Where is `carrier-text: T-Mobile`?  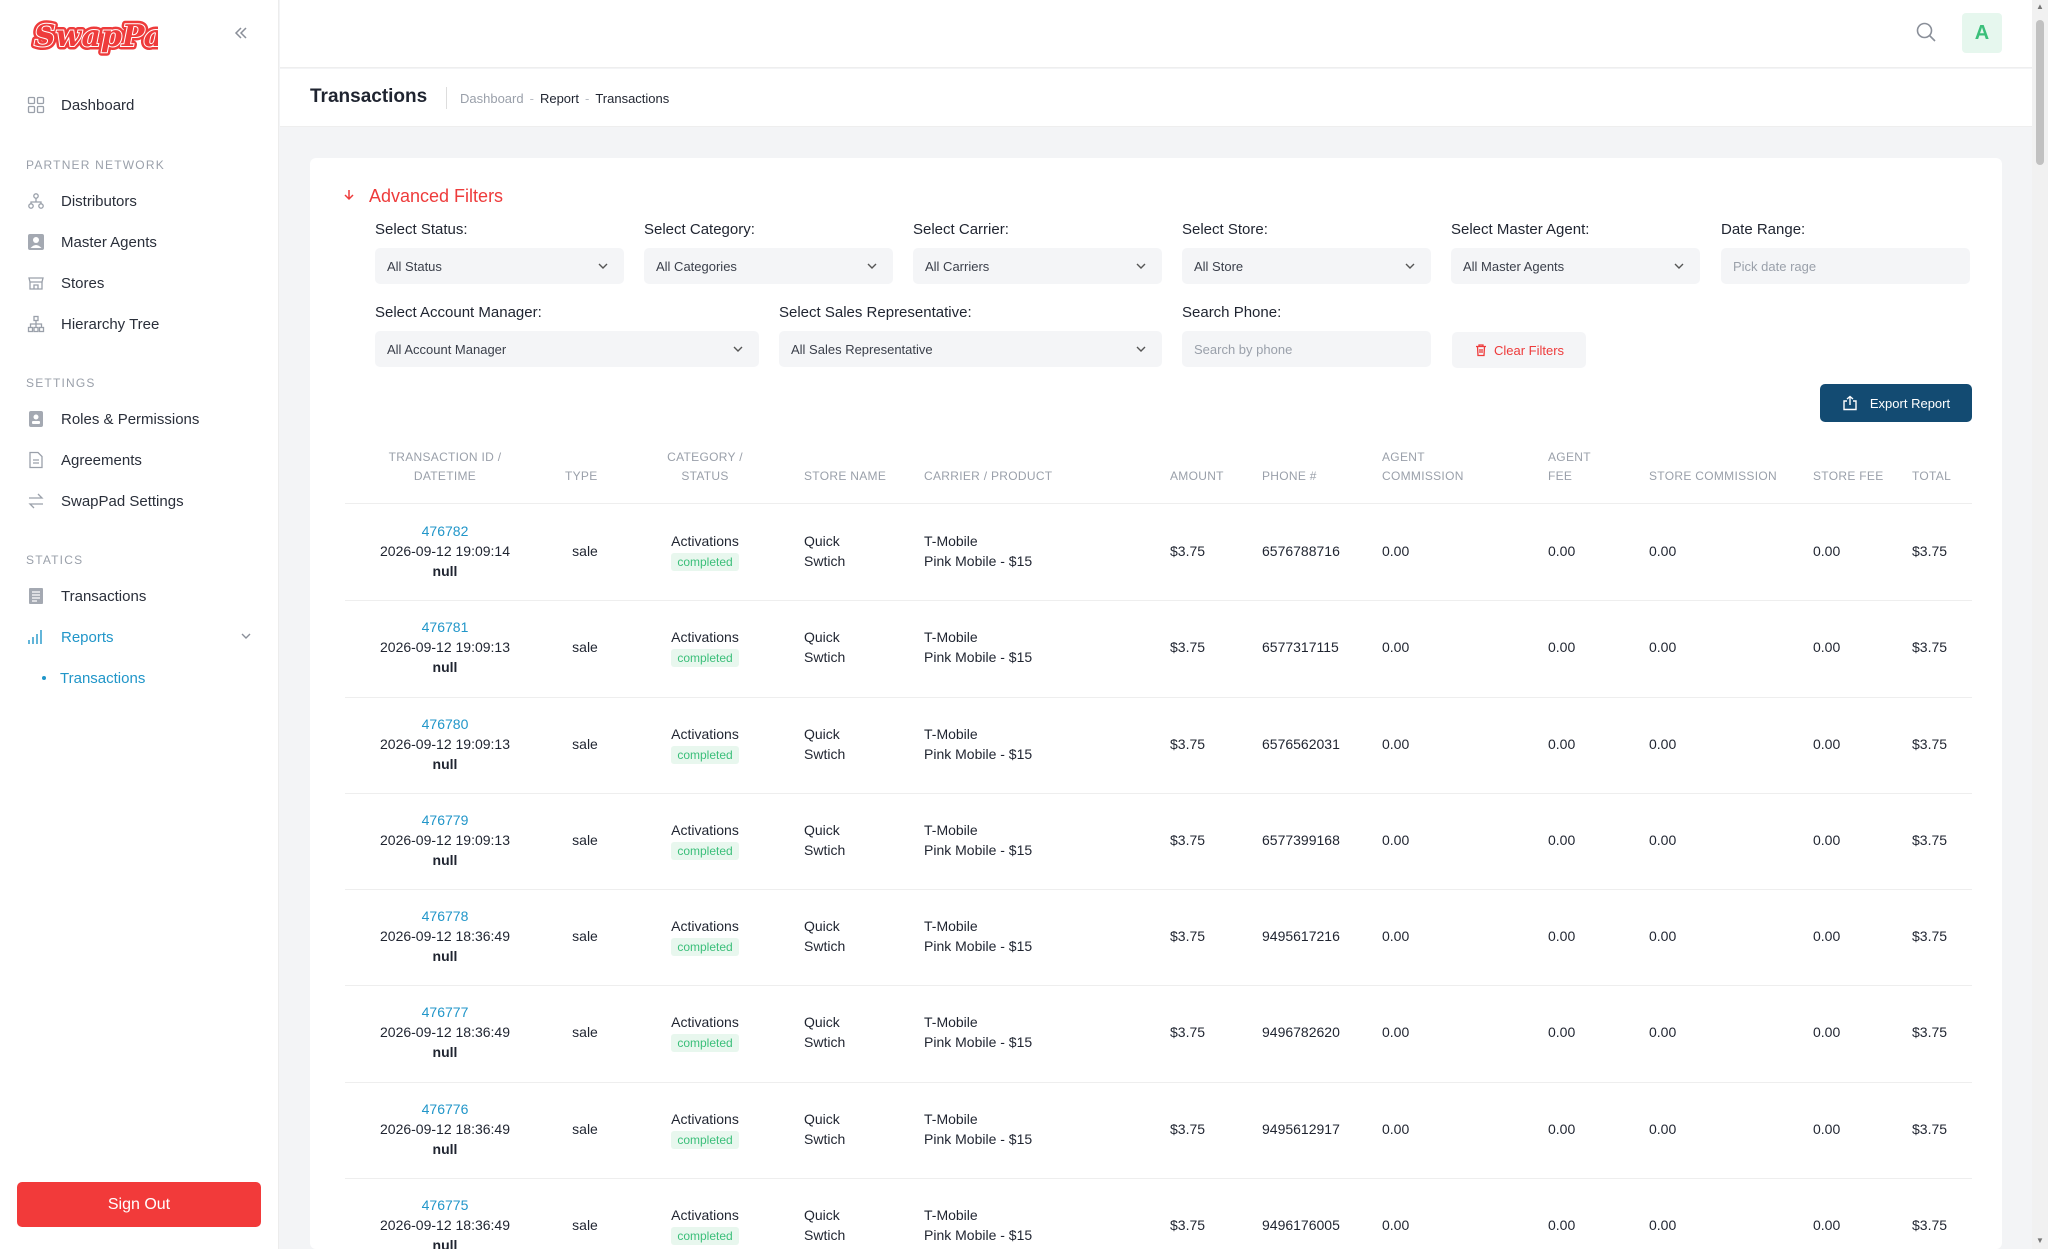 carrier-text: T-Mobile is located at coordinates (951, 829).